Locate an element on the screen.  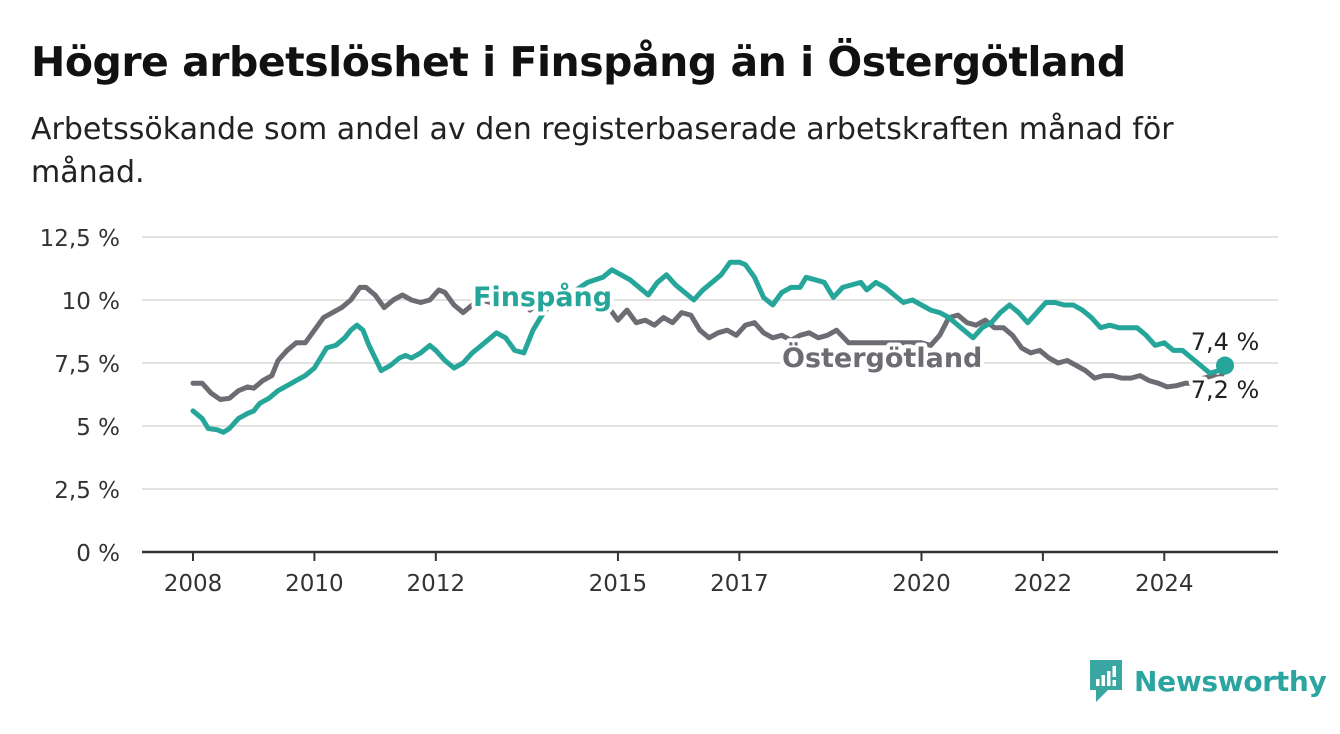
series-label-ostergotland: Östergötland is located at coordinates (882, 357).